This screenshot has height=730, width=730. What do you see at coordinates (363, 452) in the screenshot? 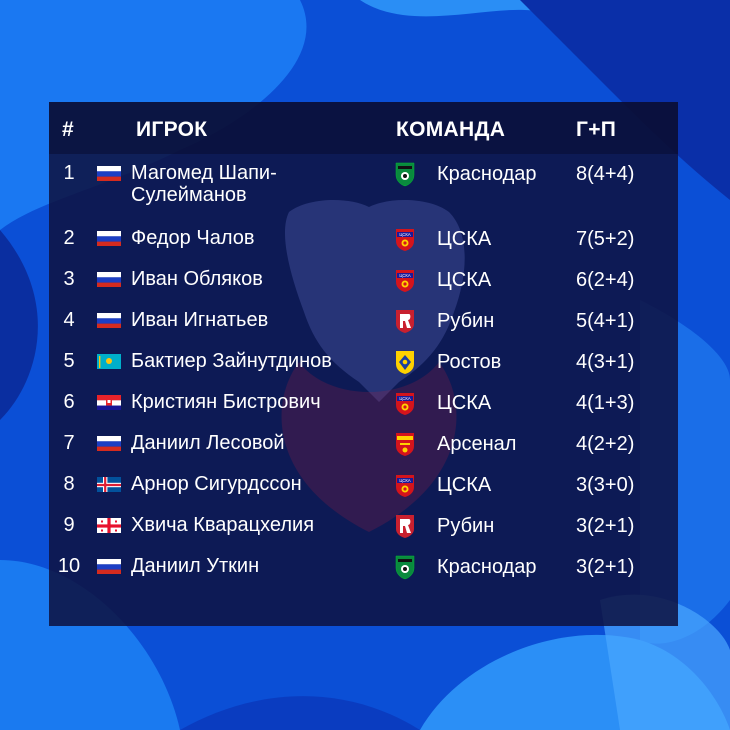
I see `table-row: 7 Даниил Лесовой Арсенал 4(2+2)` at bounding box center [363, 452].